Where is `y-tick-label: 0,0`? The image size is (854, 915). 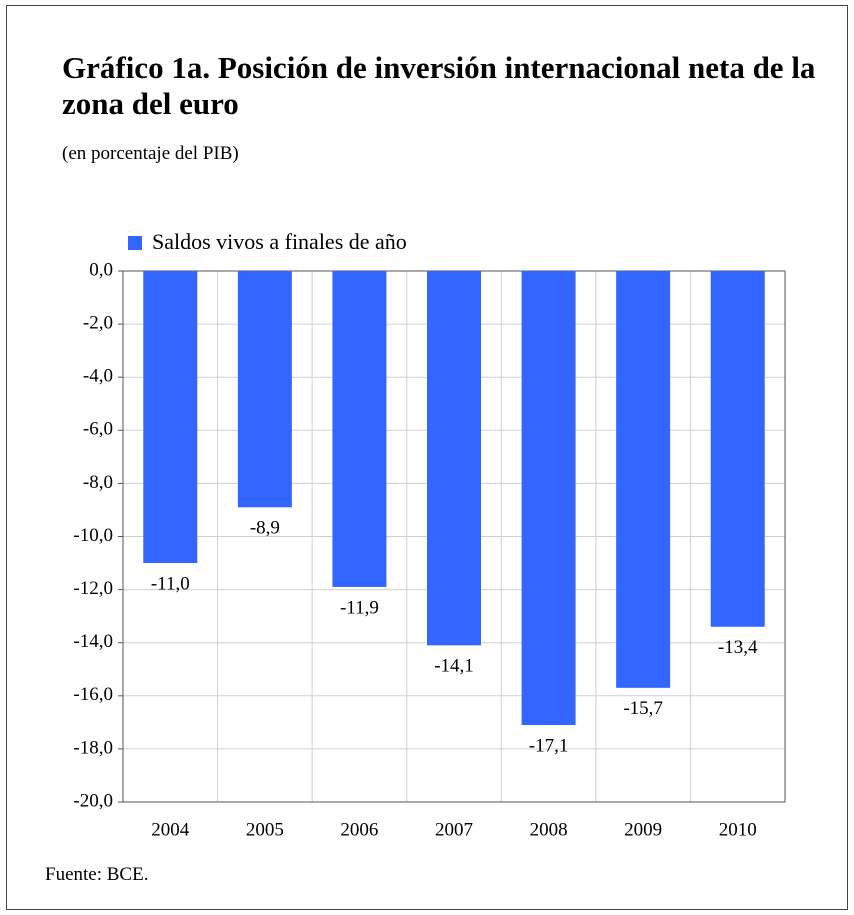 y-tick-label: 0,0 is located at coordinates (101, 269).